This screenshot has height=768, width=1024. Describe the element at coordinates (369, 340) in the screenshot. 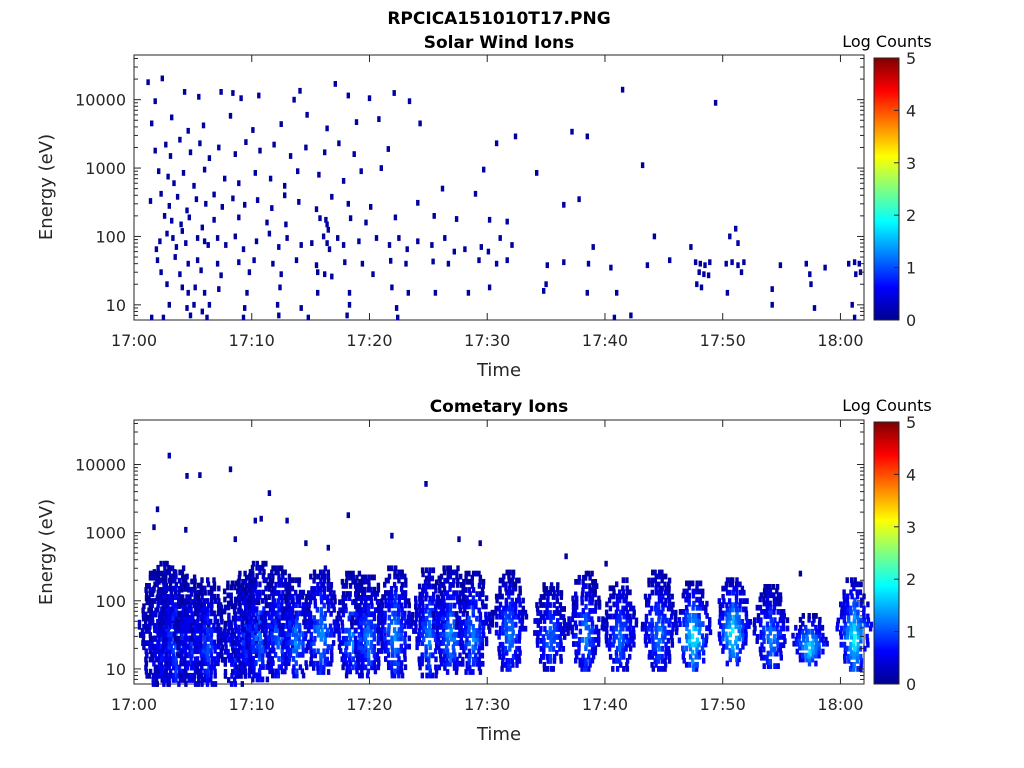

I see `x-tick-label: 17:20` at that location.